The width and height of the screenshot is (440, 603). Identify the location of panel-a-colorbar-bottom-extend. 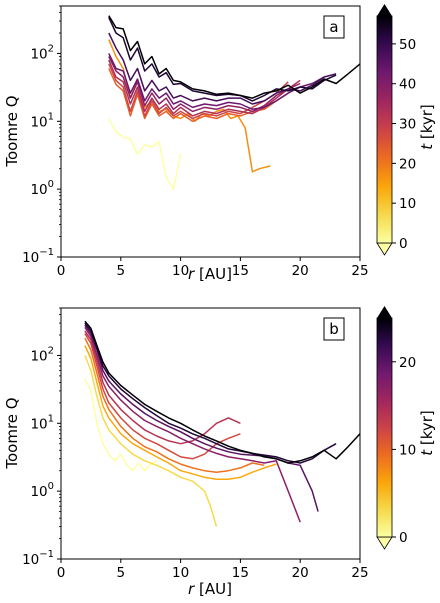
(384, 249).